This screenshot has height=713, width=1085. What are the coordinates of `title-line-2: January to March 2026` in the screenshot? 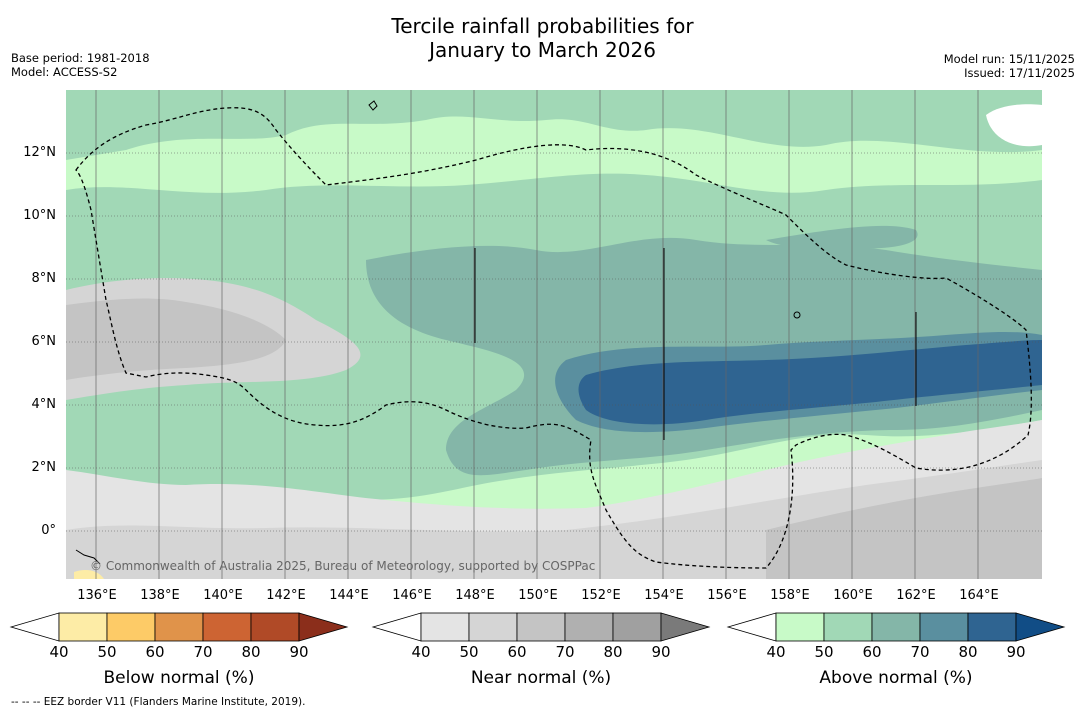 It's located at (542, 50).